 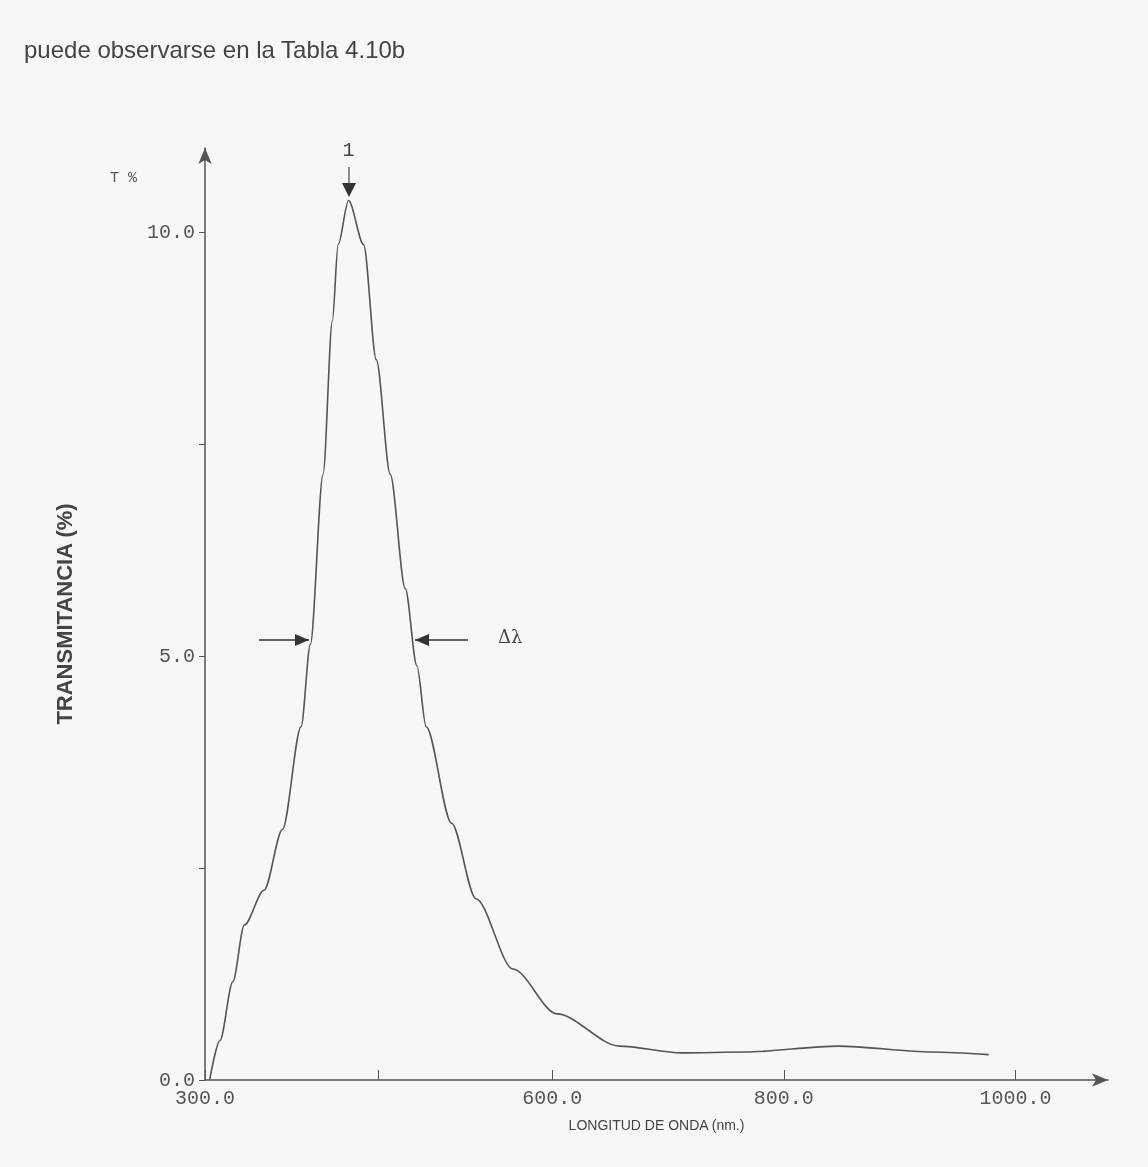 What do you see at coordinates (176, 656) in the screenshot?
I see `y-tick-label: 5.0` at bounding box center [176, 656].